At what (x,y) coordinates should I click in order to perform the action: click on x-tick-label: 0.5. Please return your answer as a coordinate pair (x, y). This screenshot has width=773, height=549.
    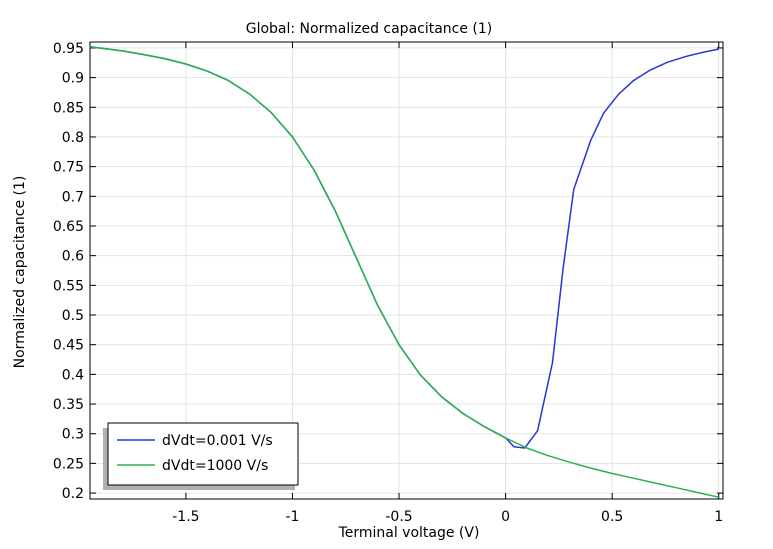
    Looking at the image, I should click on (612, 517).